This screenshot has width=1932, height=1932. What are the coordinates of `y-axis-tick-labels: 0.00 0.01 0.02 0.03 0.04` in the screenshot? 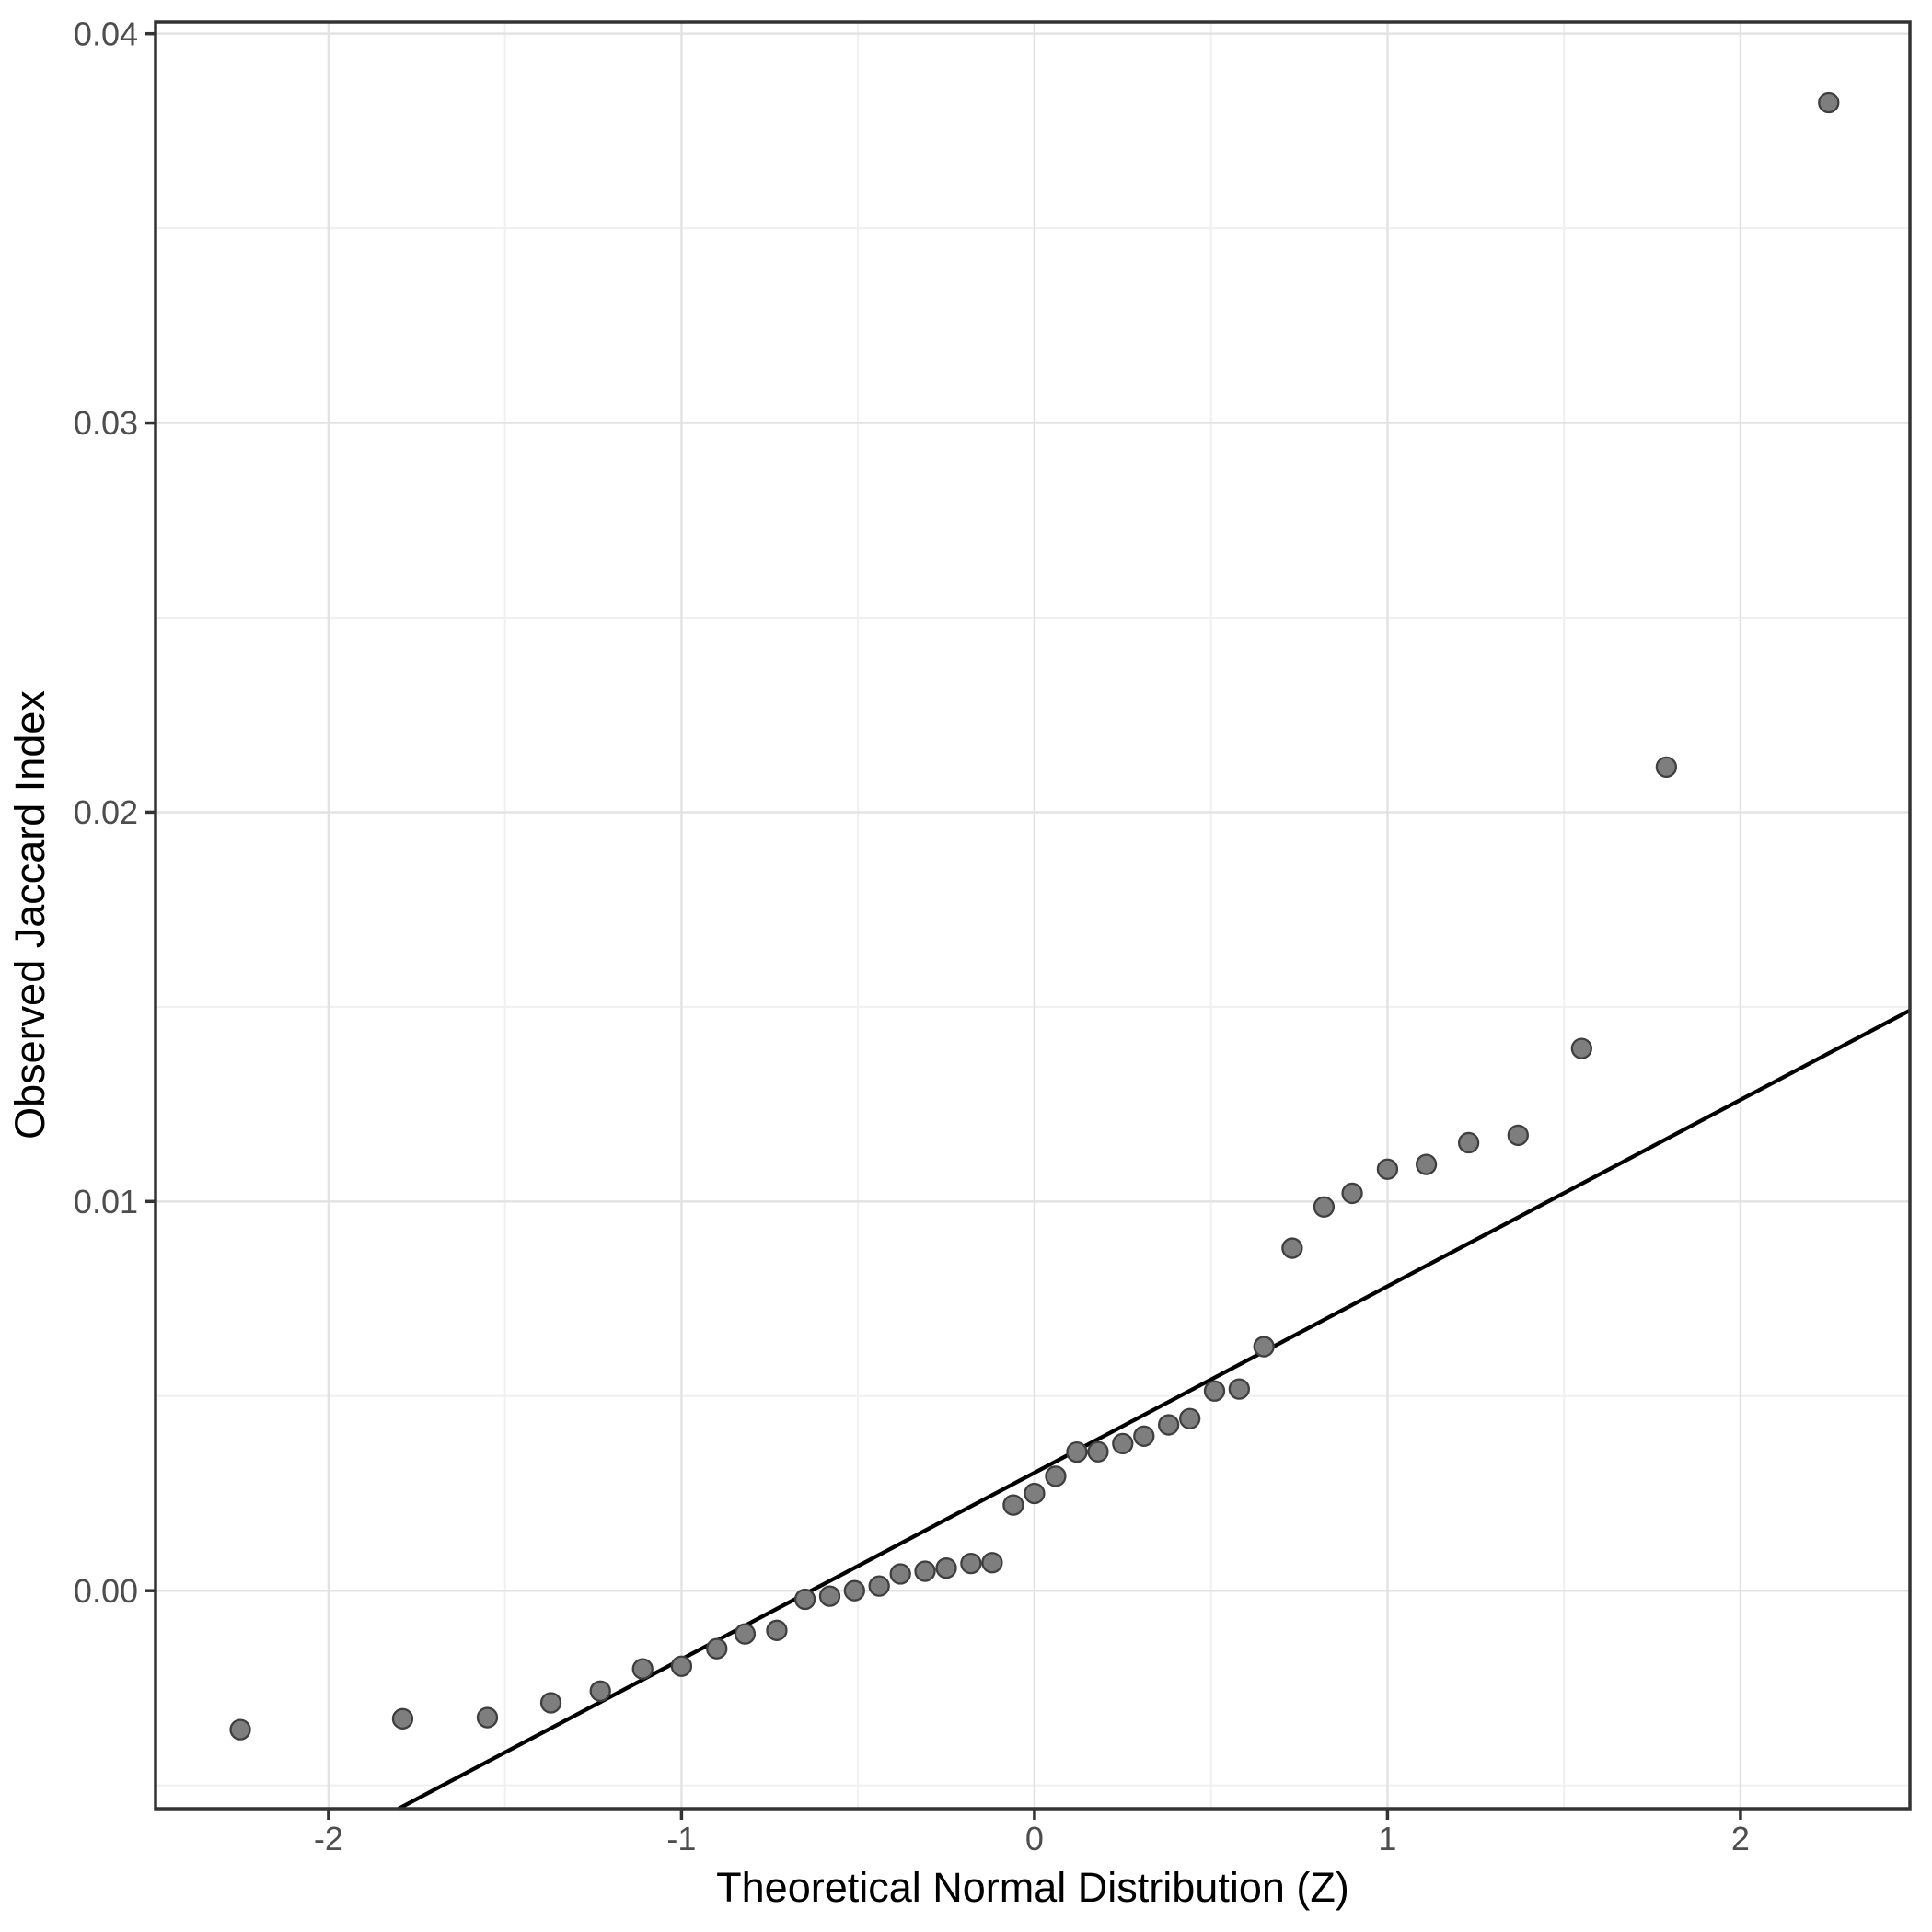 It's located at (106, 813).